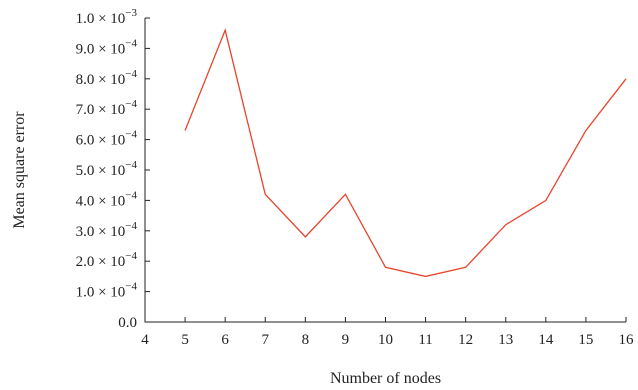 Image resolution: width=638 pixels, height=390 pixels. I want to click on x-tick-label: 5, so click(185, 340).